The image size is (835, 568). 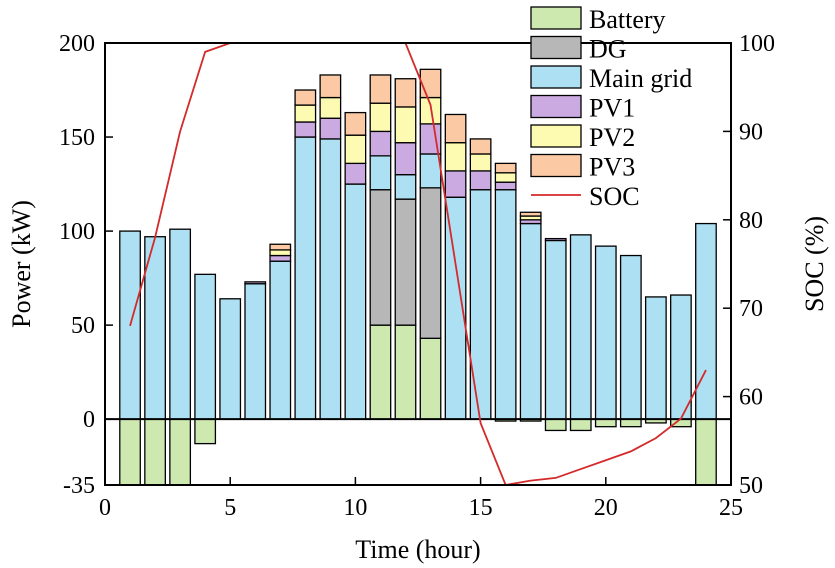 I want to click on y-tick-label: 0, so click(x=89, y=420).